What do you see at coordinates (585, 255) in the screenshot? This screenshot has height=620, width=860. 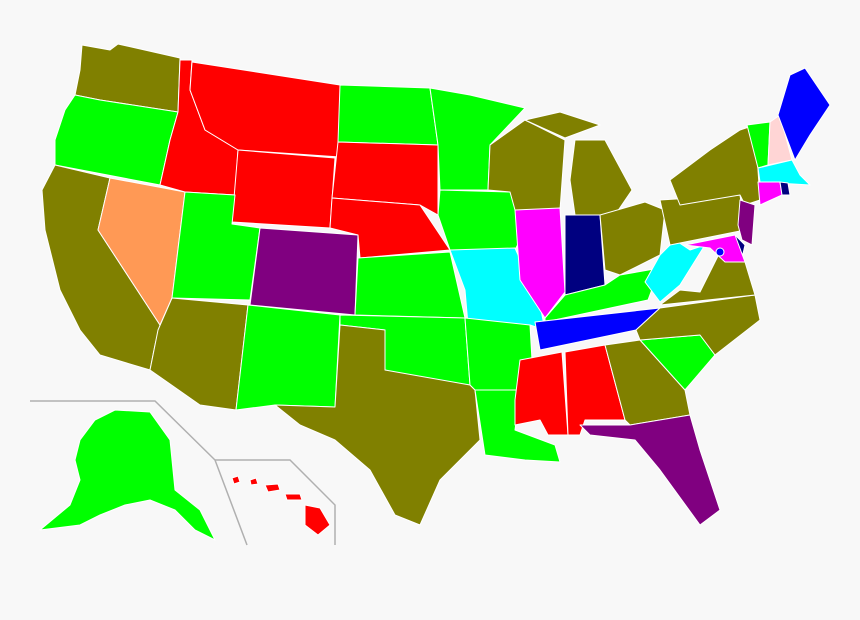 I see `state-in` at bounding box center [585, 255].